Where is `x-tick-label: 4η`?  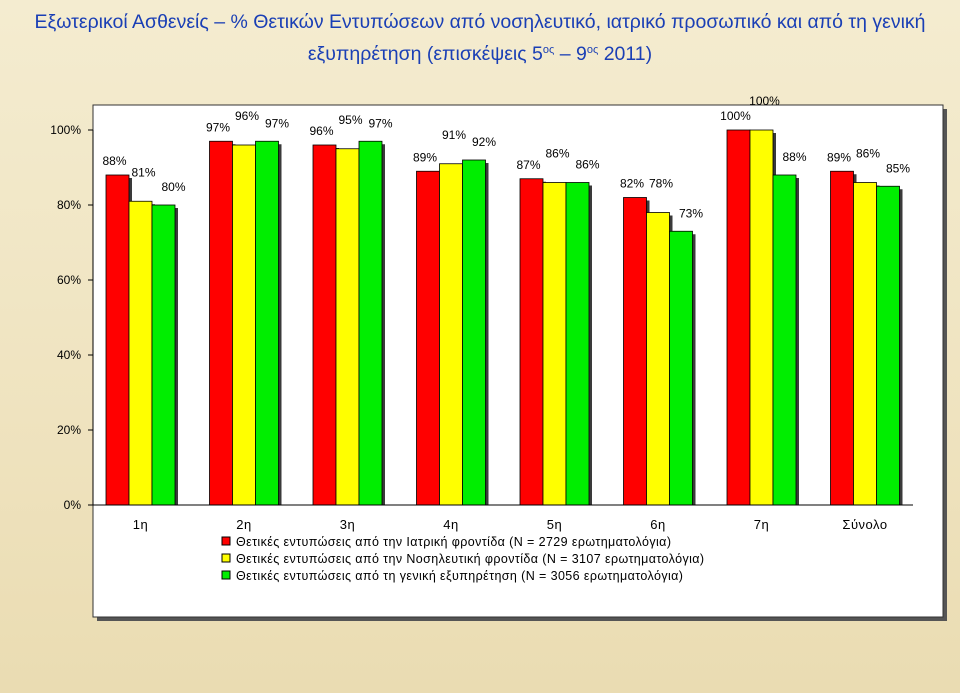 x-tick-label: 4η is located at coordinates (450, 524).